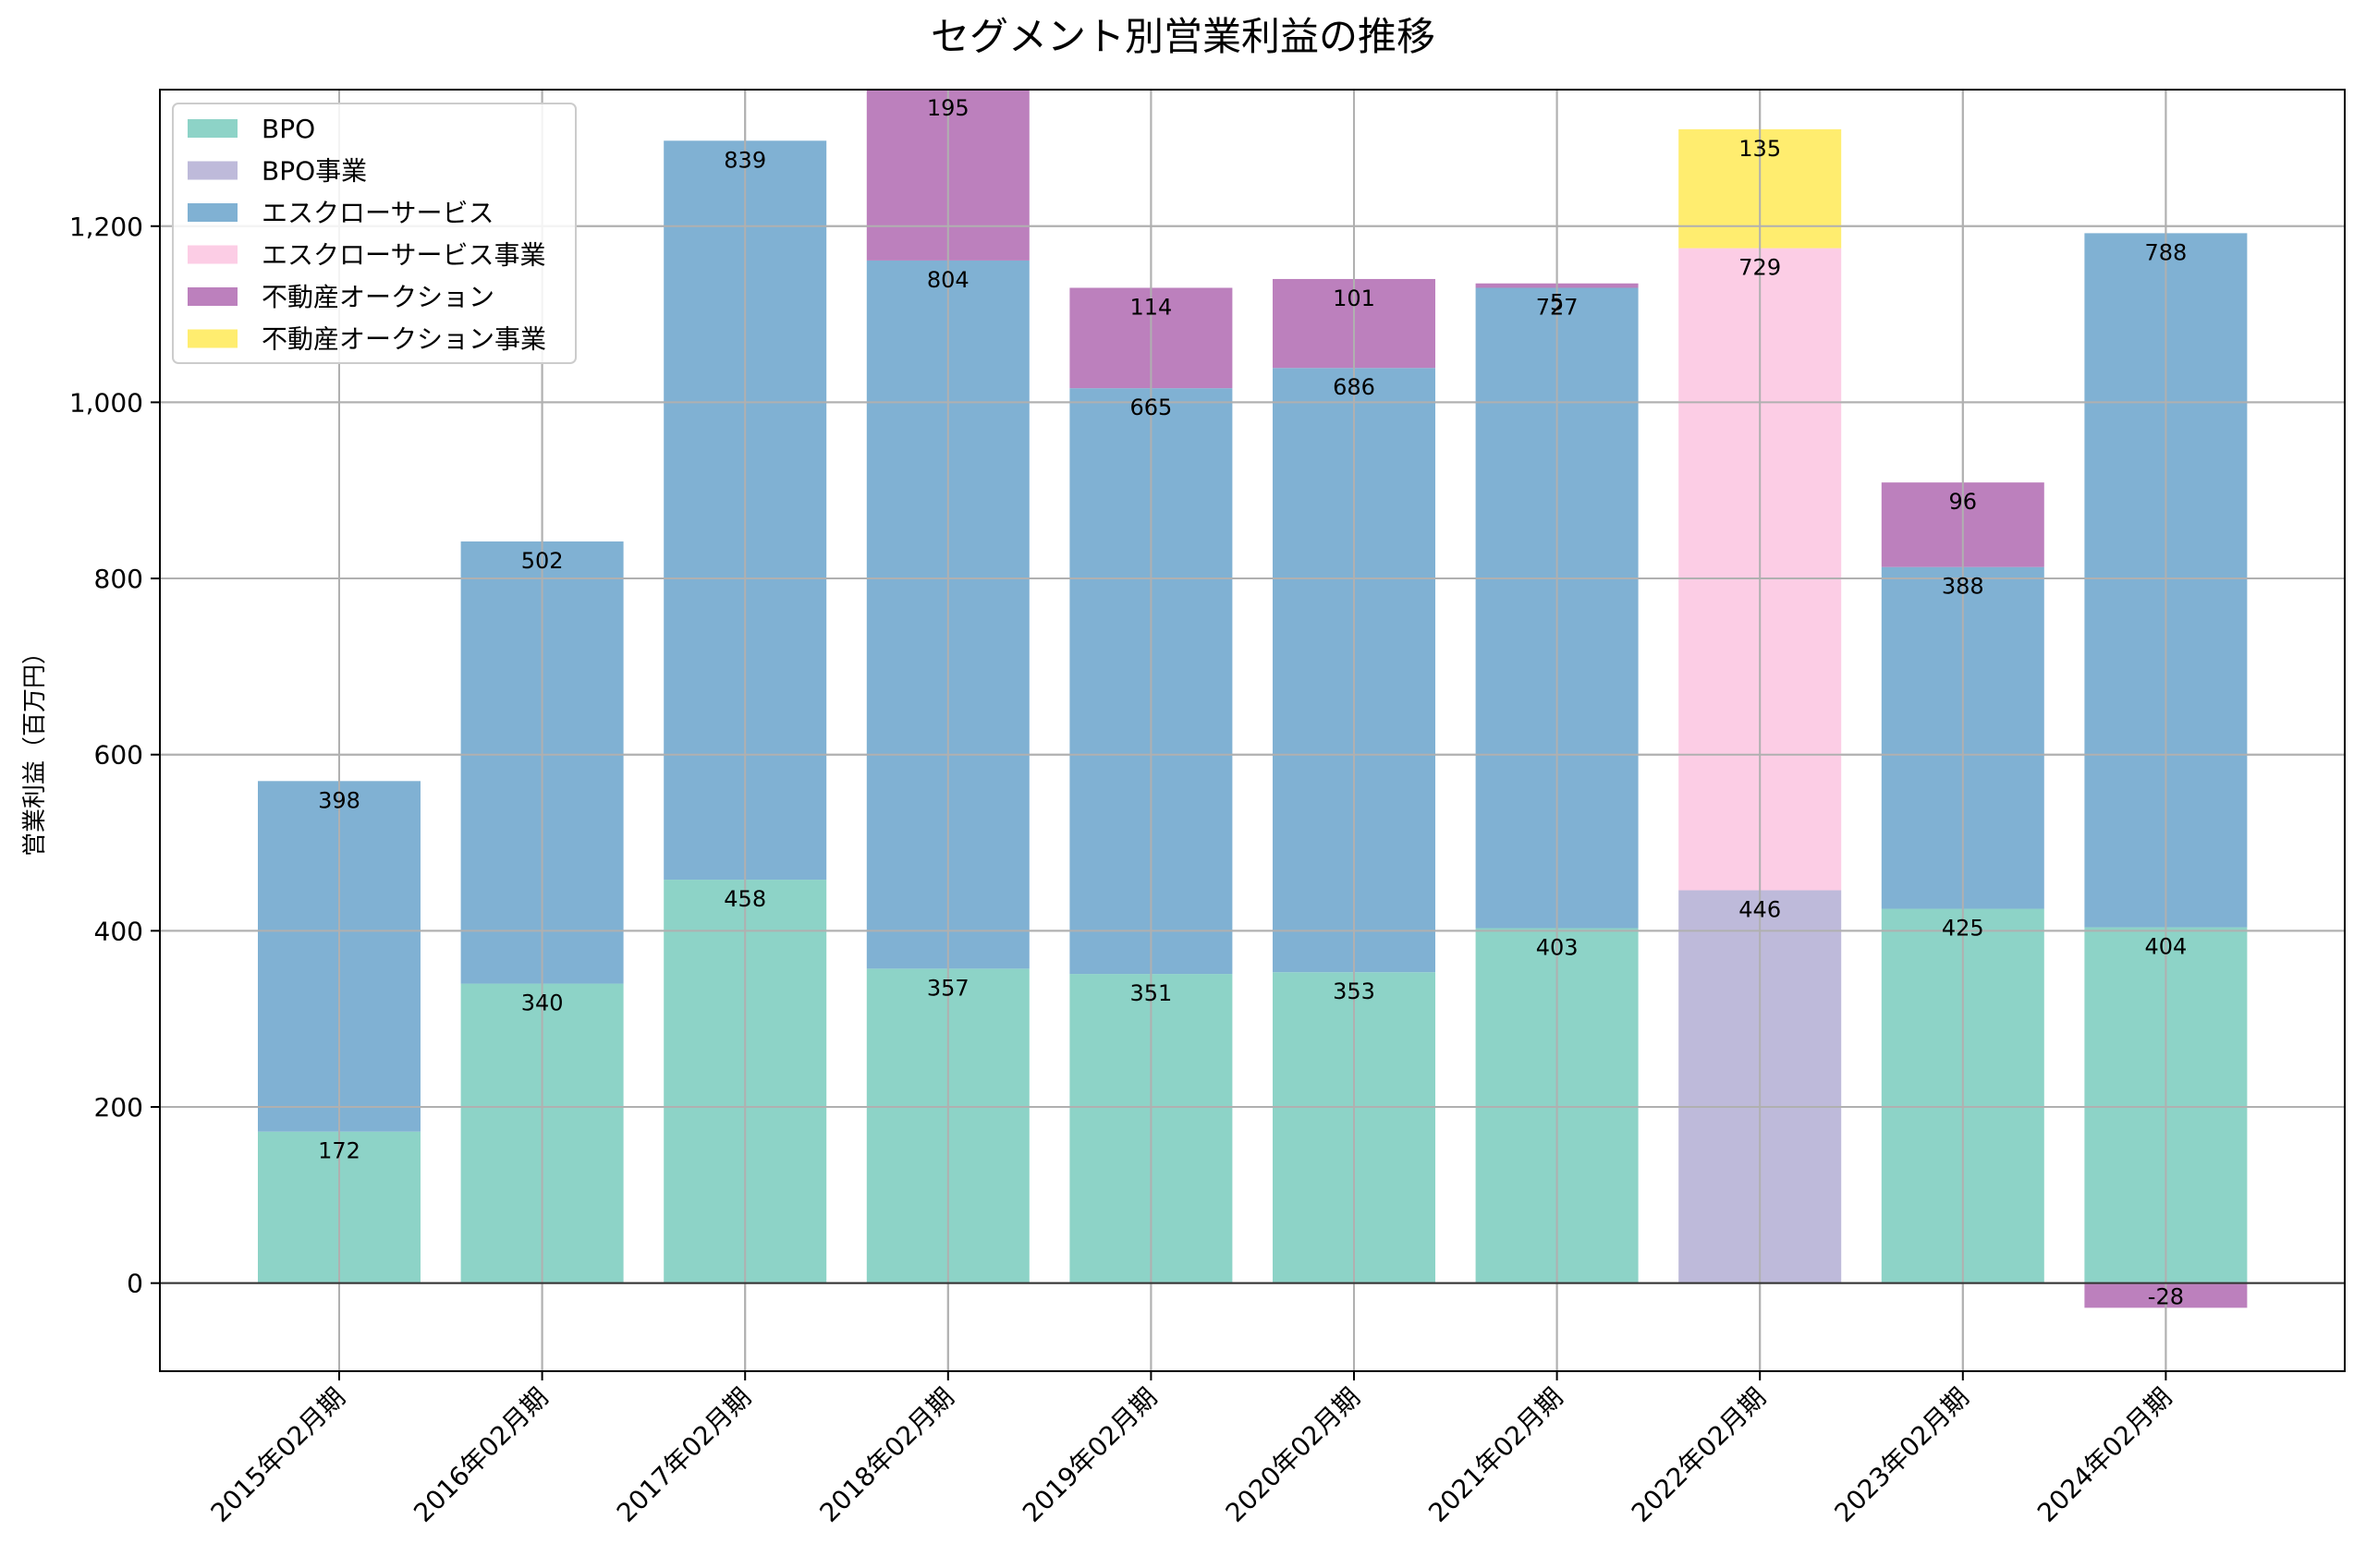 The width and height of the screenshot is (2366, 1568). What do you see at coordinates (2166, 1296) in the screenshot?
I see `data-label: -28` at bounding box center [2166, 1296].